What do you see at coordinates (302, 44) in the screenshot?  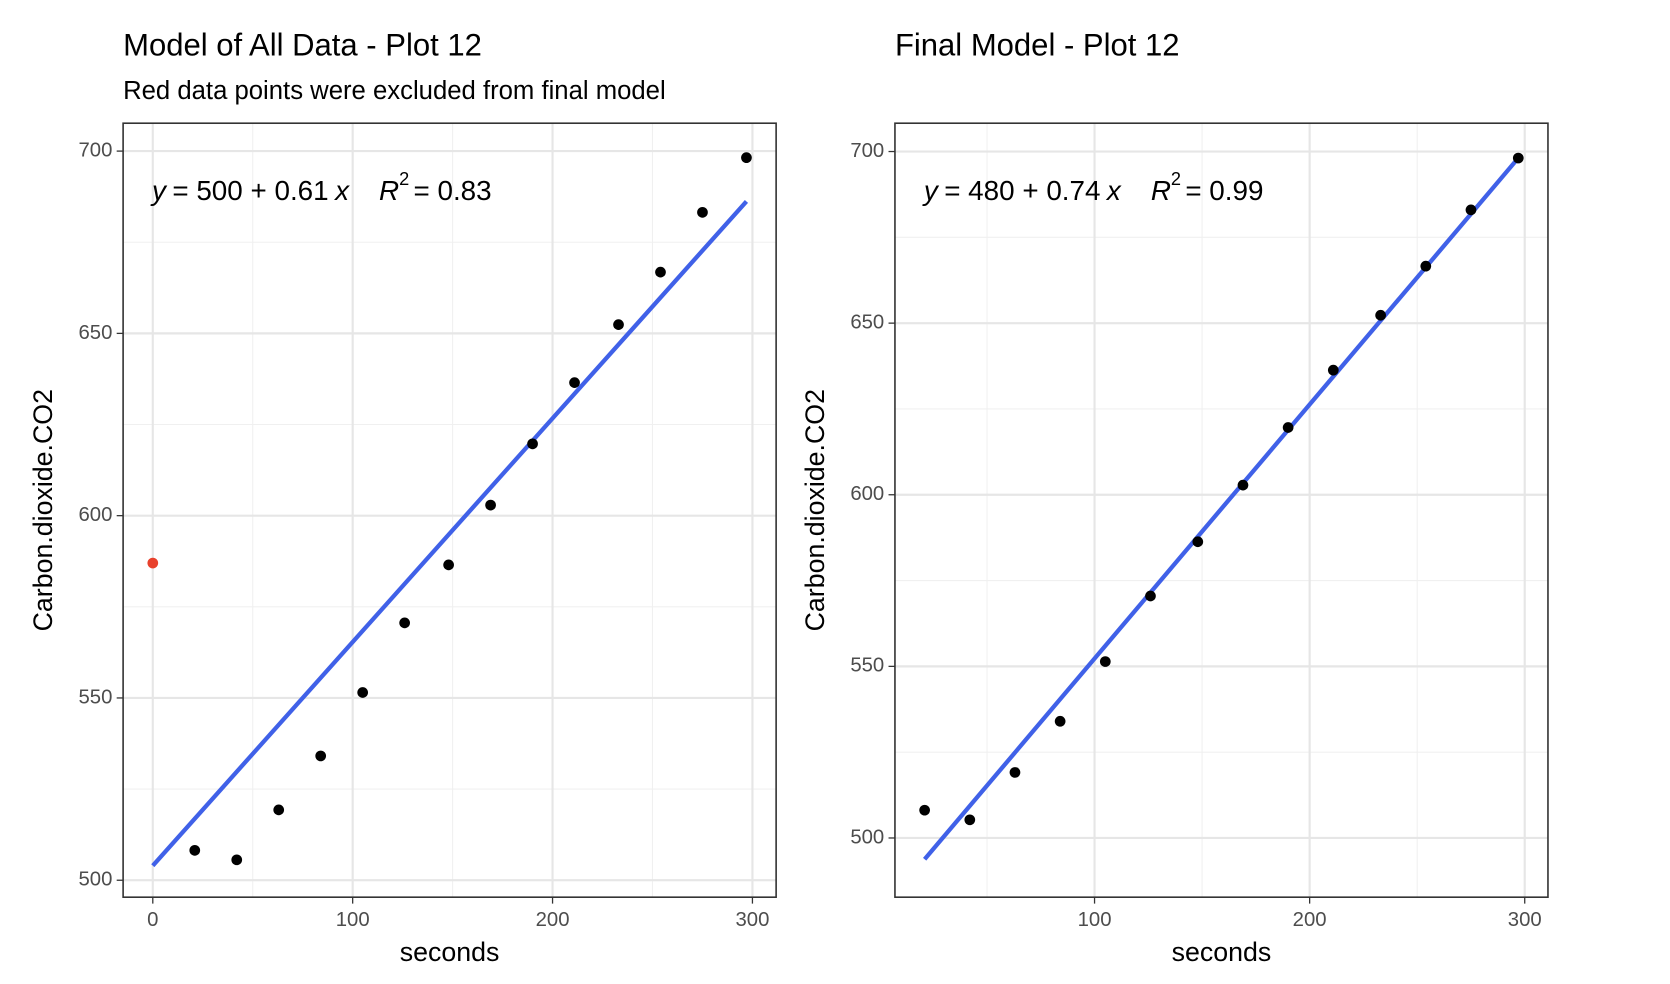 I see `chart-title: Model of All Data - Plot 12` at bounding box center [302, 44].